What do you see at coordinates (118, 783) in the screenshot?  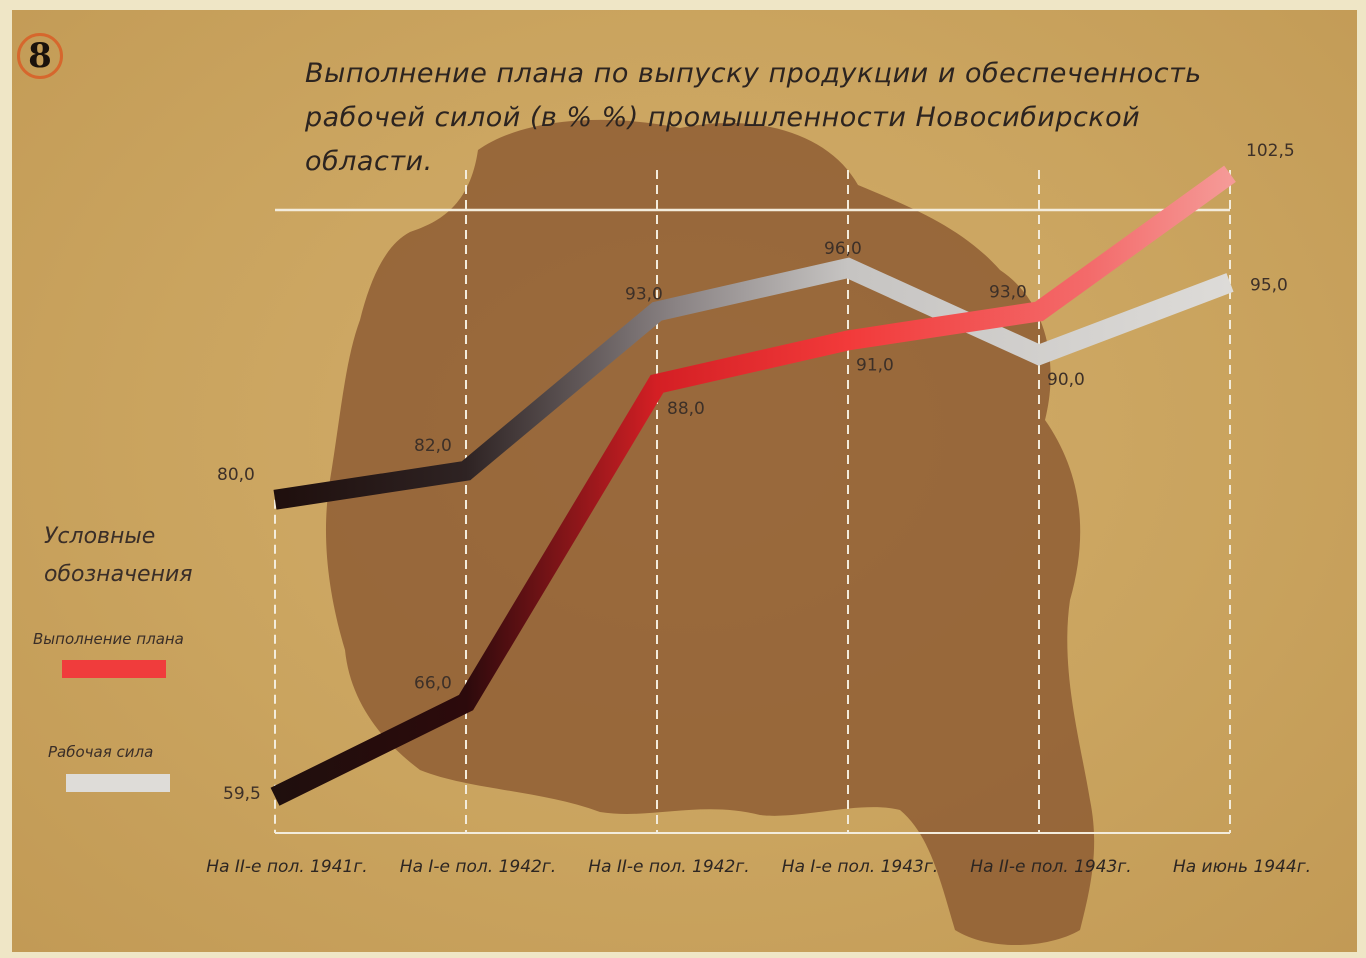 I see `legend-swatch-labor` at bounding box center [118, 783].